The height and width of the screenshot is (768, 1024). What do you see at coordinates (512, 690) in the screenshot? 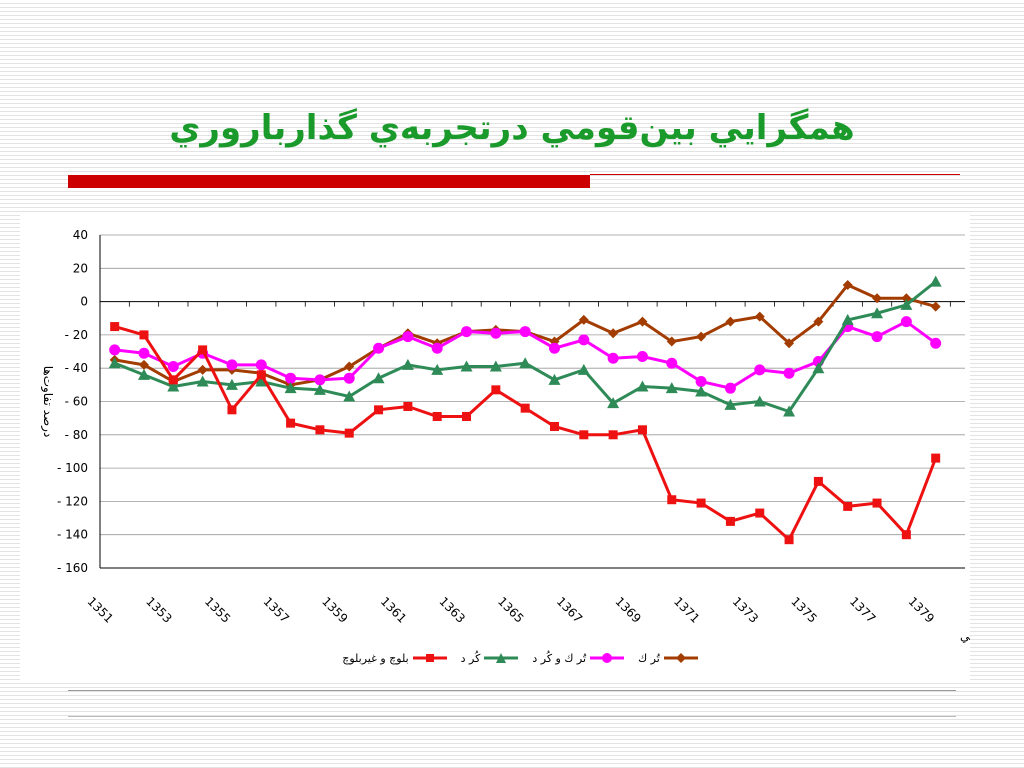
I see `footer-divider` at bounding box center [512, 690].